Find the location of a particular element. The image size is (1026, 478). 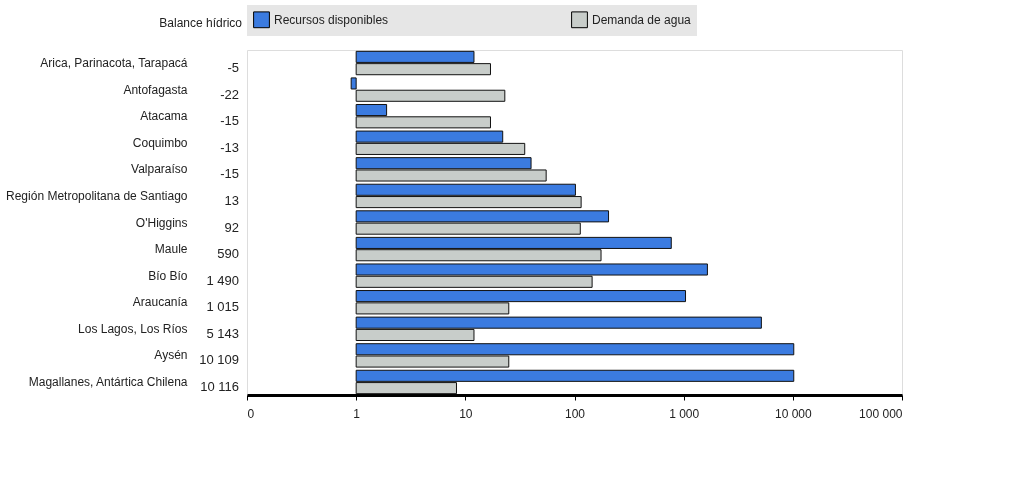

y-tick-label: Magallanes, Antártica Chilena is located at coordinates (108, 381).